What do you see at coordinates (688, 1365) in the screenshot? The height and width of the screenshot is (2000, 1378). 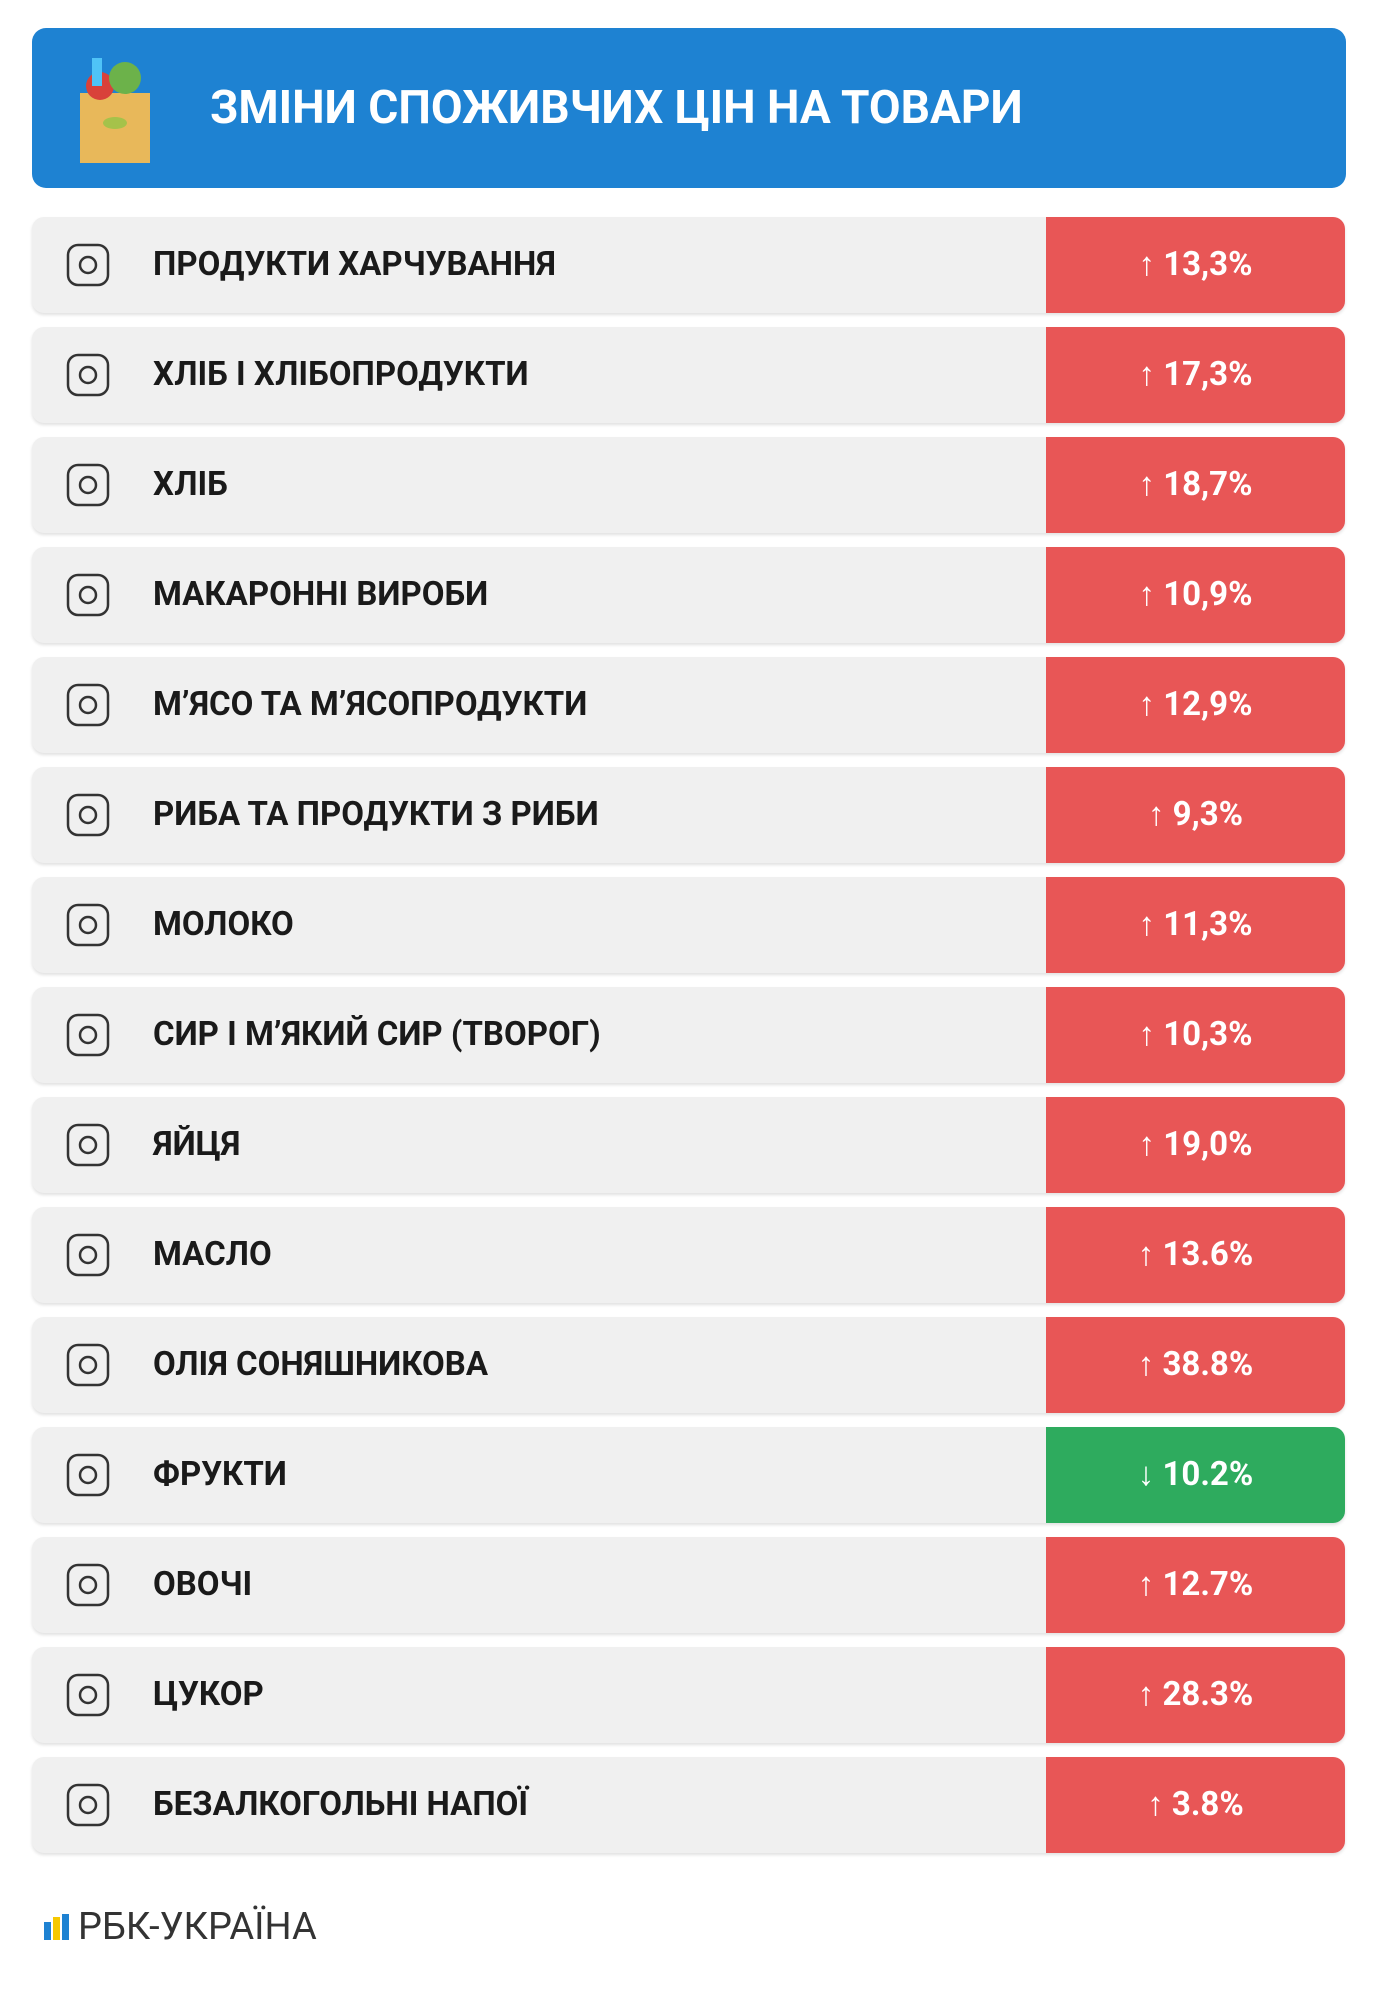 I see `table-row: ОЛІЯ СОНЯШНИКОВА ↑ 38.8%` at bounding box center [688, 1365].